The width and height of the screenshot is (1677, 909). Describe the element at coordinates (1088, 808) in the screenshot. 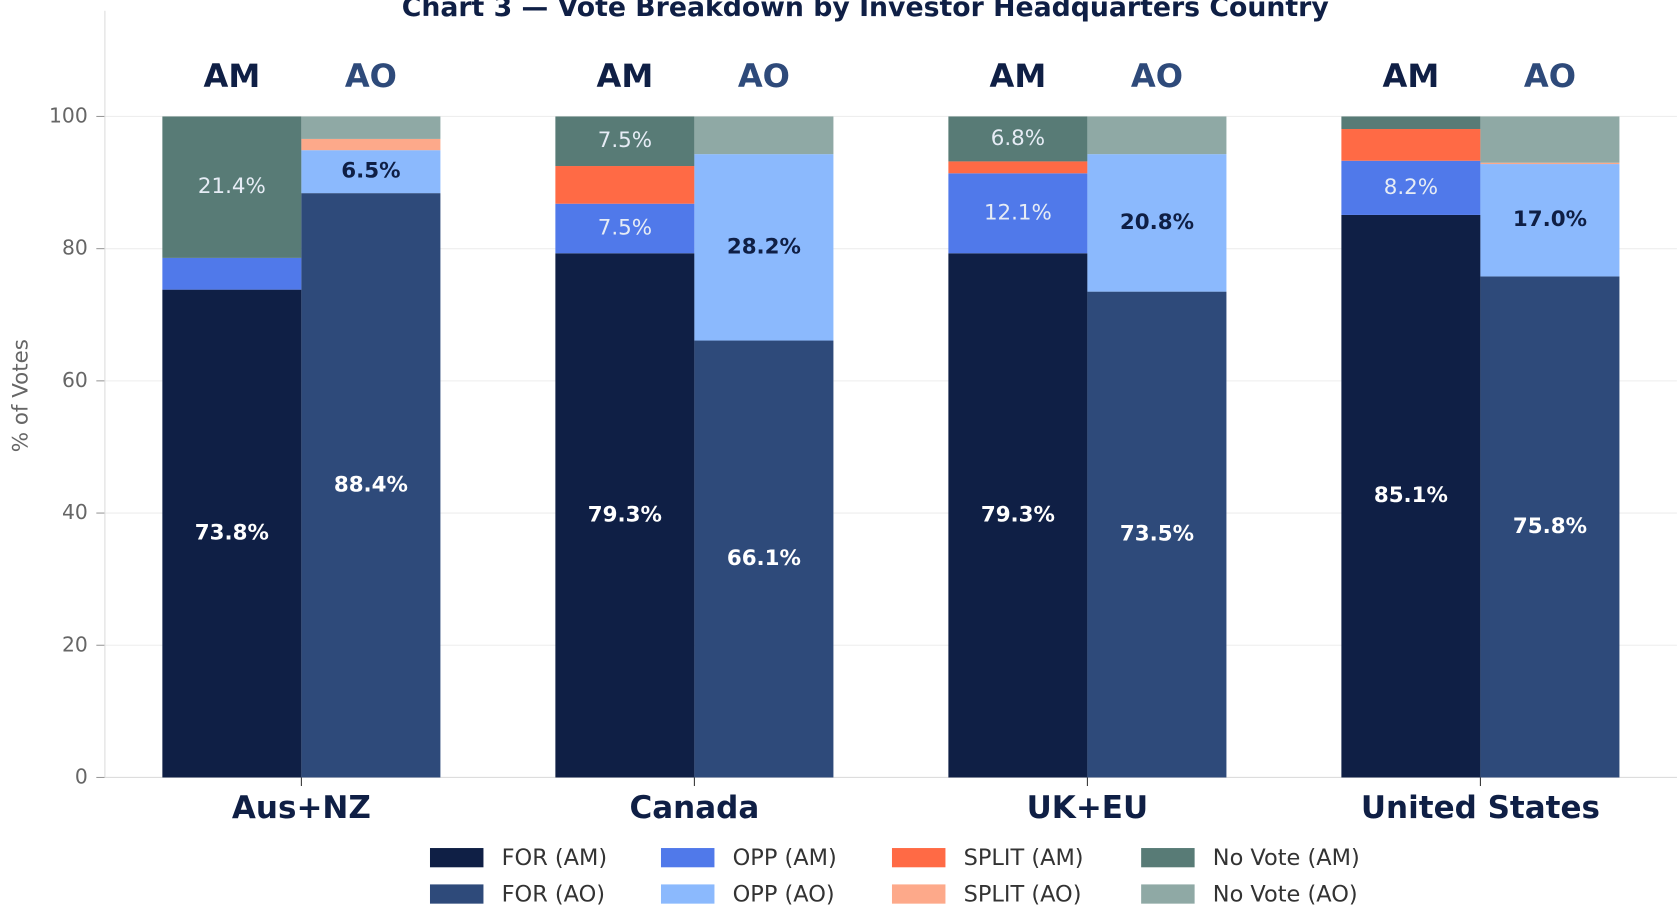

I see `x-tick-label: UK+EU` at that location.